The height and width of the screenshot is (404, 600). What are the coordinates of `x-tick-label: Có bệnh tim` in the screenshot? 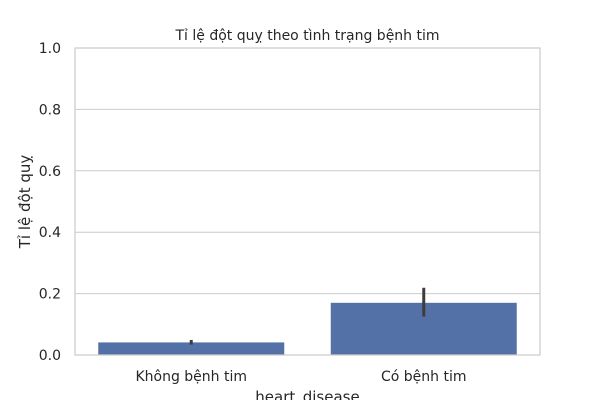 It's located at (424, 377).